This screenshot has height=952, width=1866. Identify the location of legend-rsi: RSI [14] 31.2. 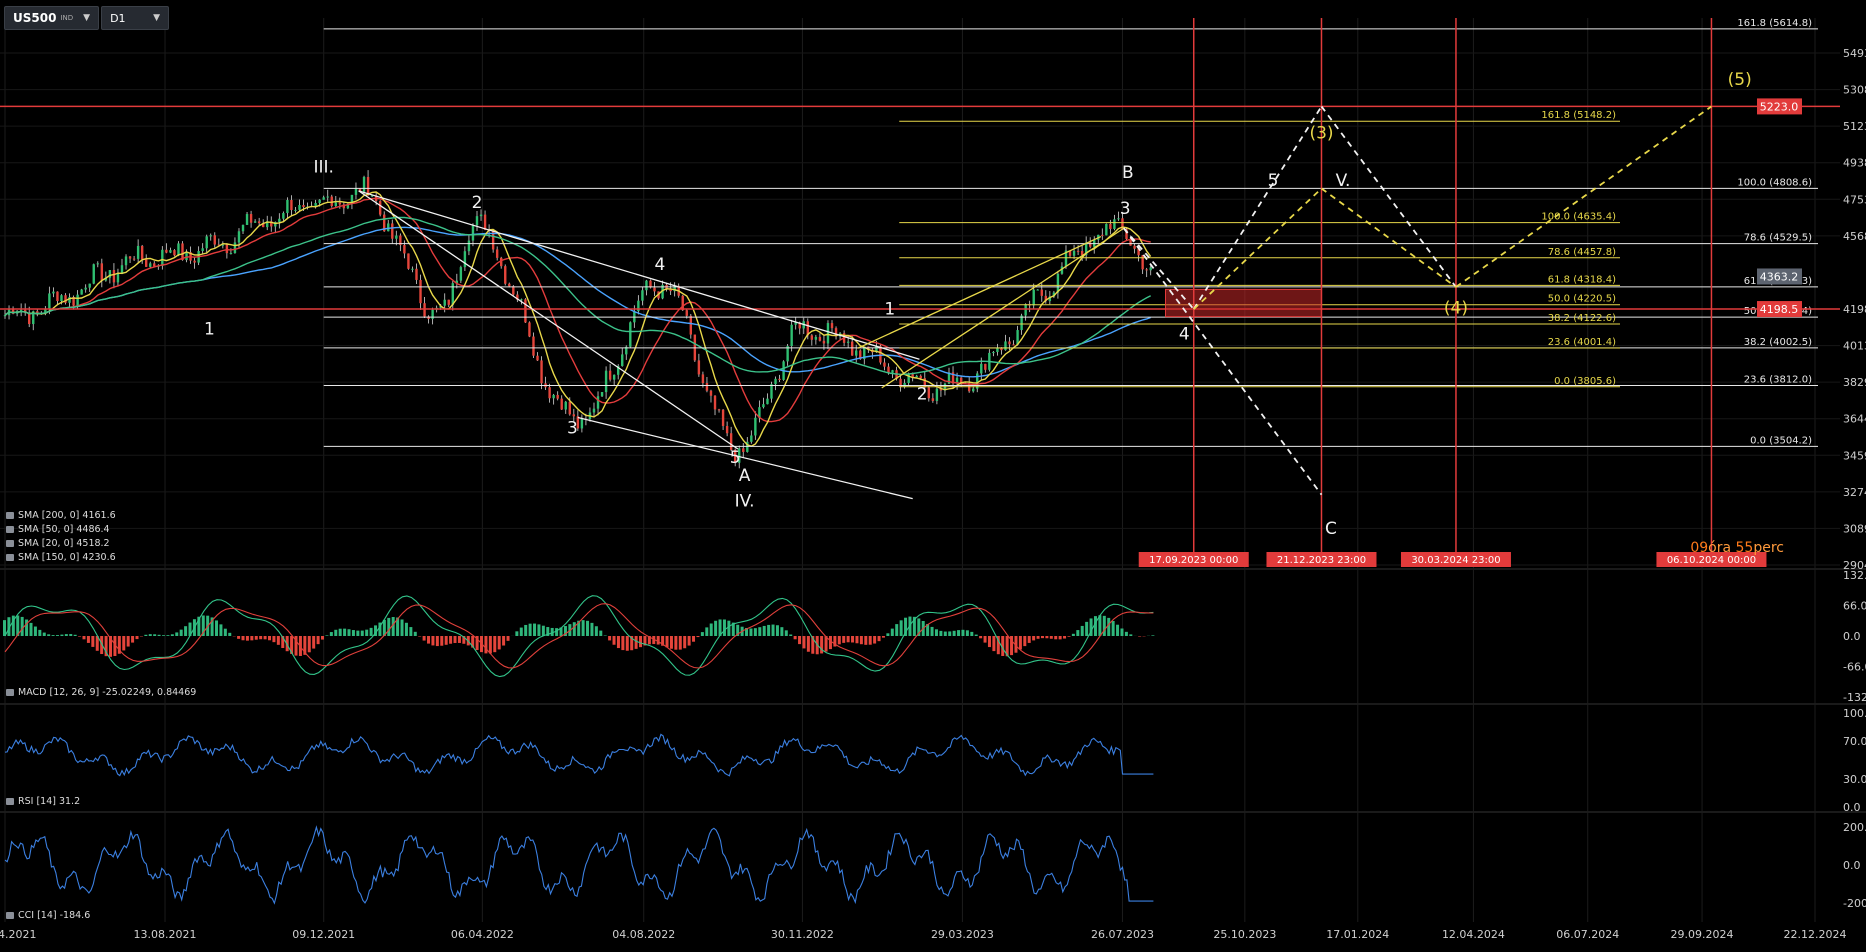
(43, 801).